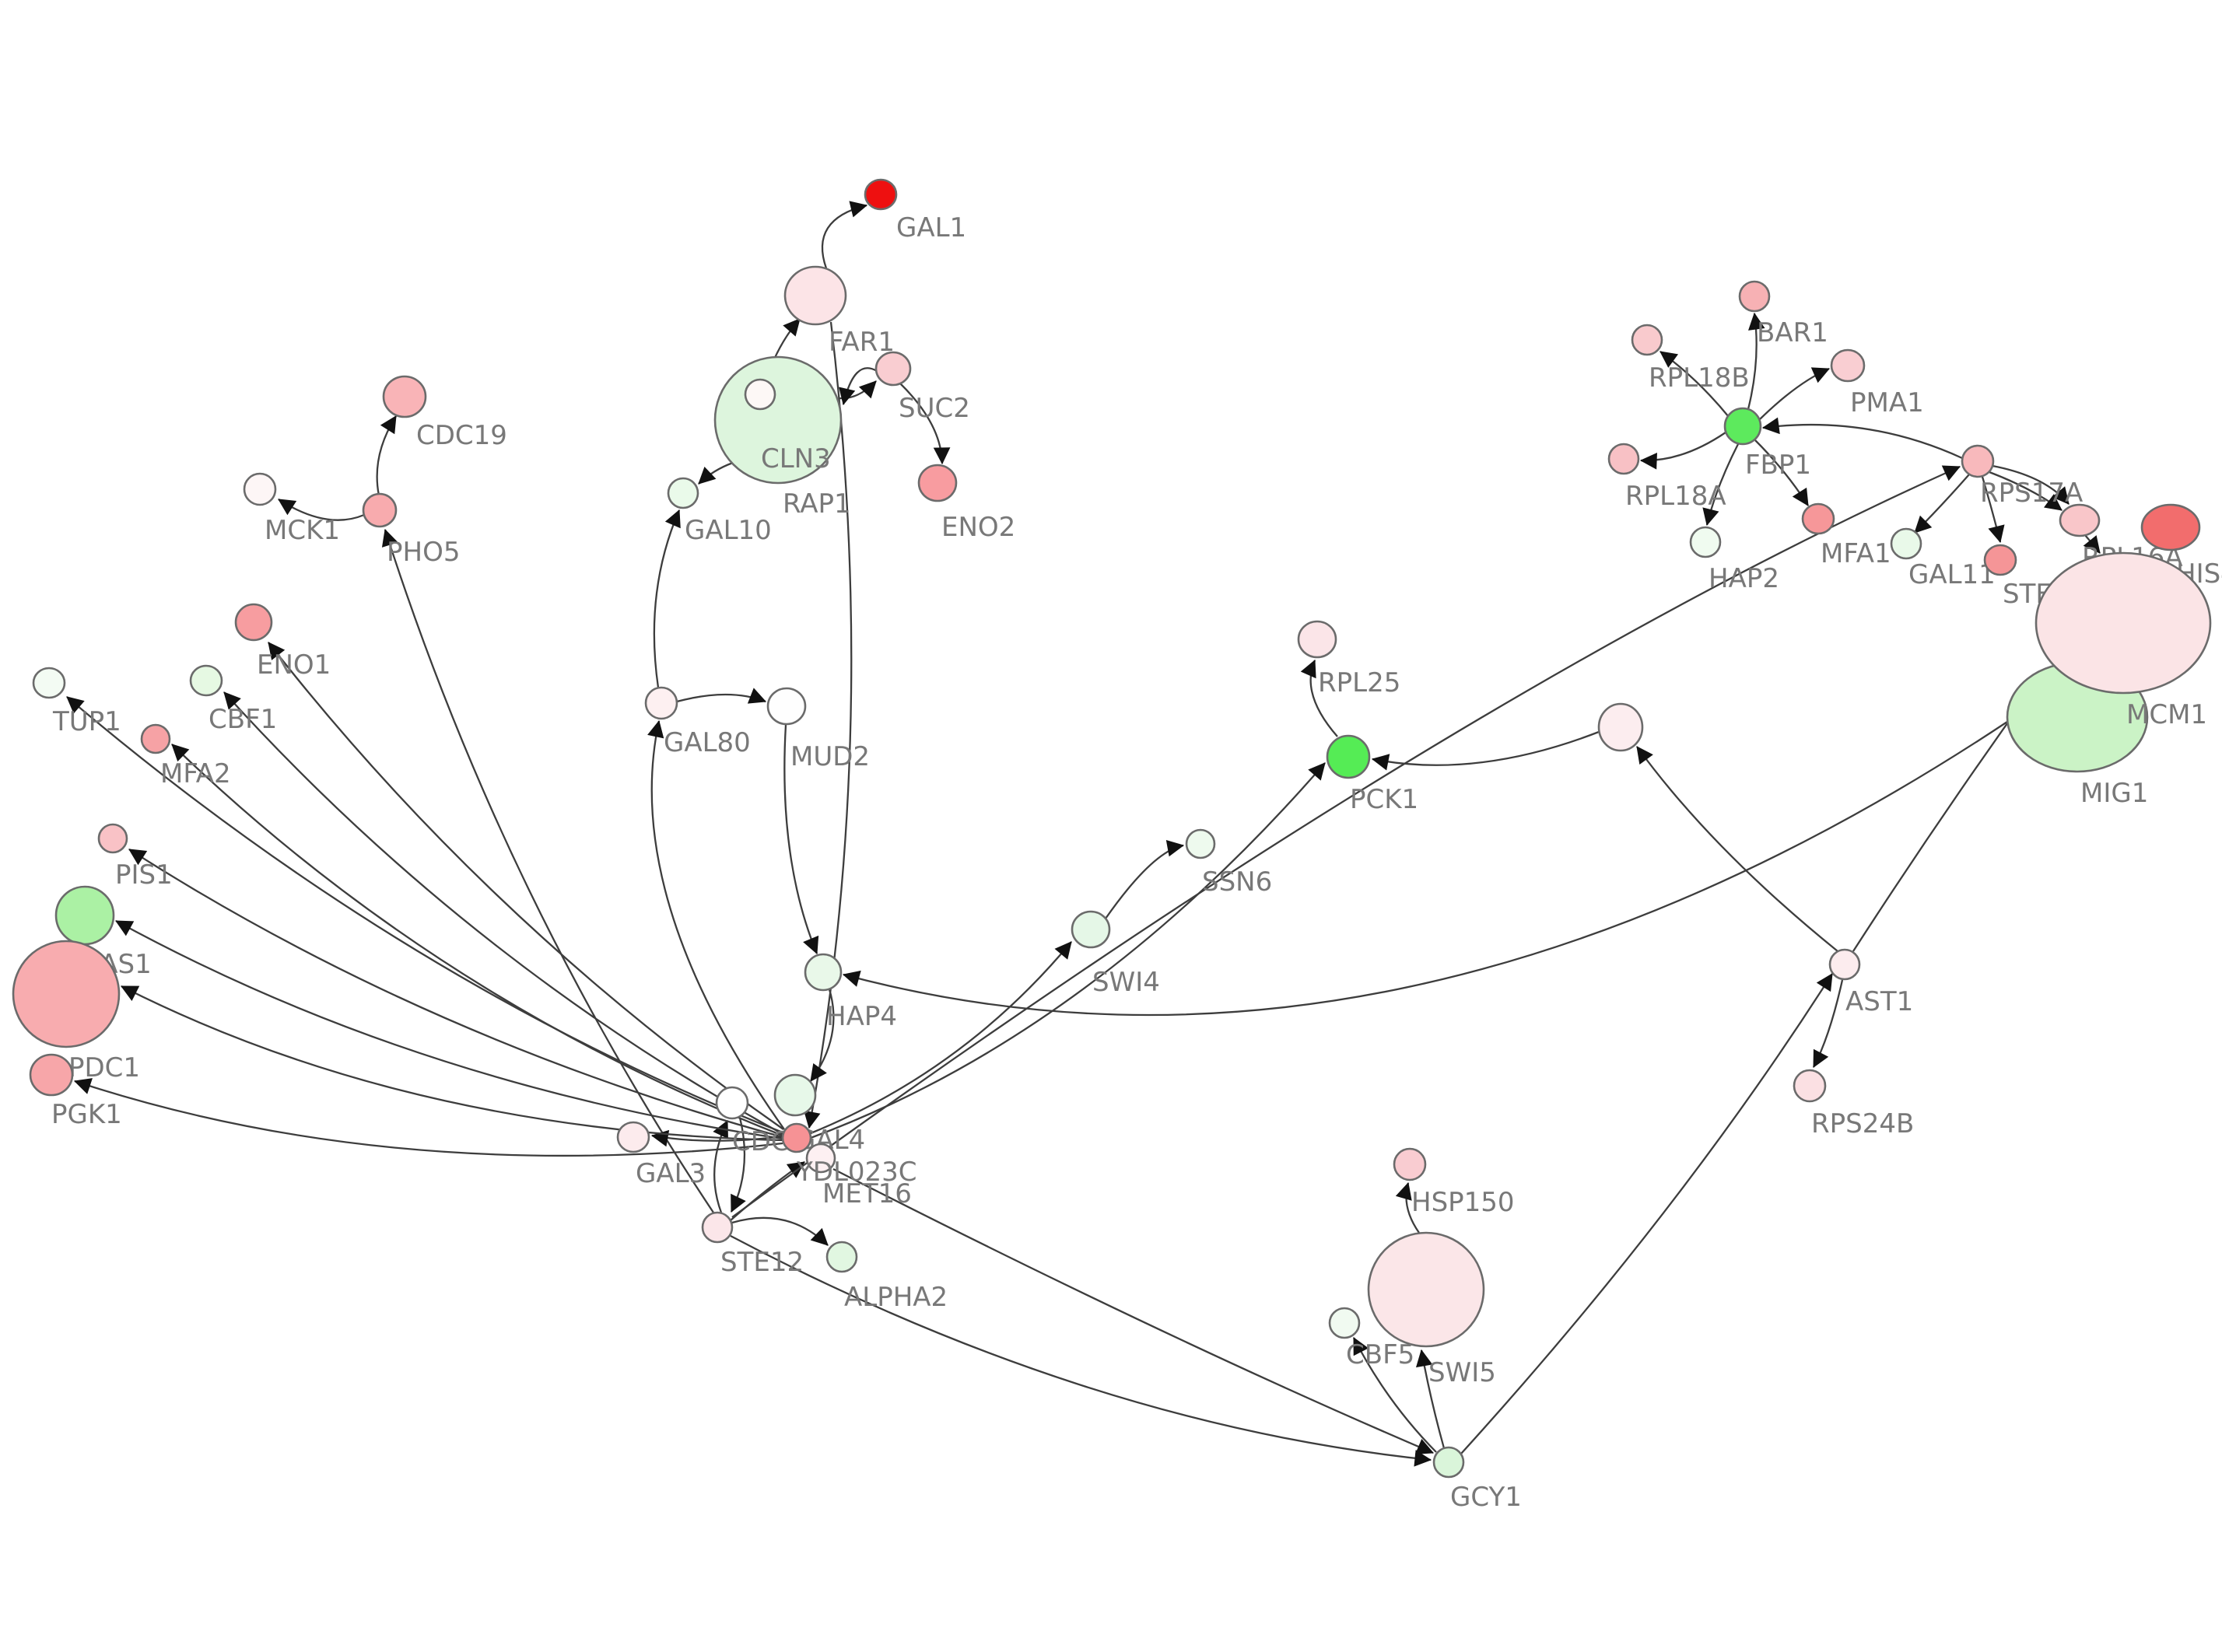 The image size is (2222, 1652). Describe the element at coordinates (1810, 1086) in the screenshot. I see `node-RPS24B` at that location.